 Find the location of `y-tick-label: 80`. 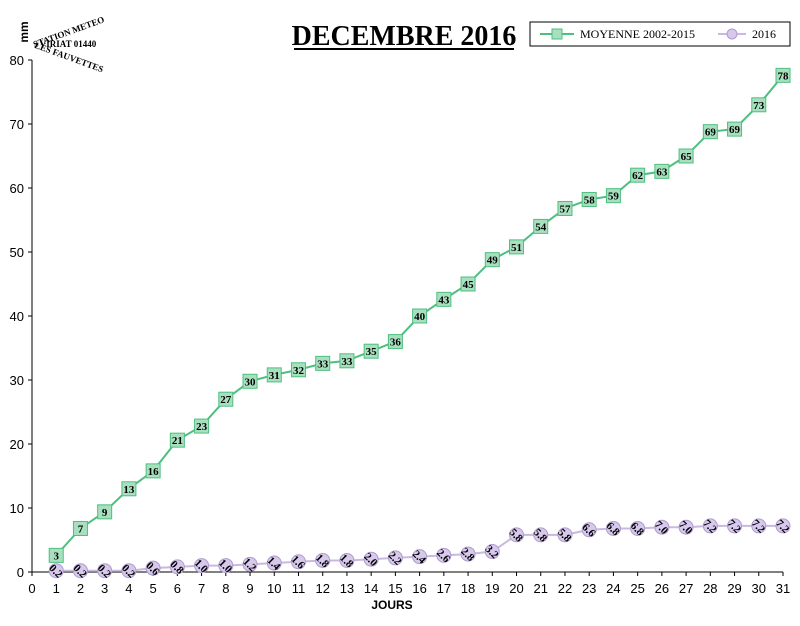

y-tick-label: 80 is located at coordinates (17, 60).